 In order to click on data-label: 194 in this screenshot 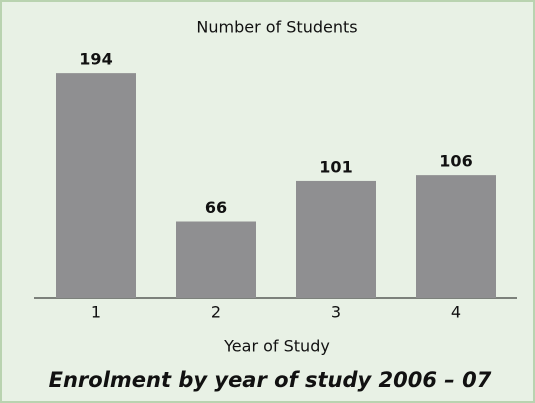, I will do `click(95, 59)`.